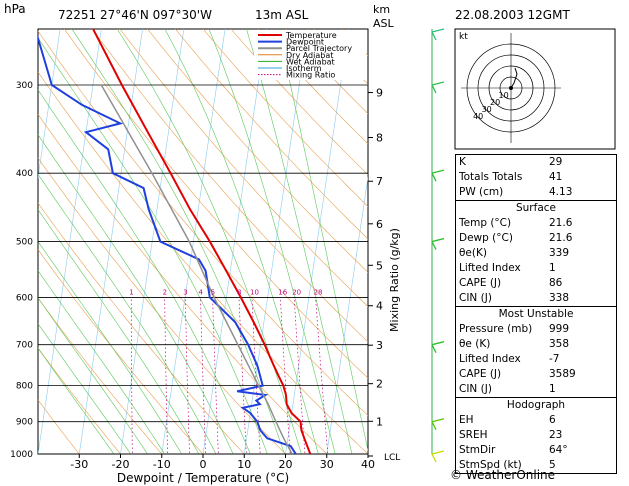  Describe the element at coordinates (552, 420) in the screenshot. I see `eh-value: 6` at that location.